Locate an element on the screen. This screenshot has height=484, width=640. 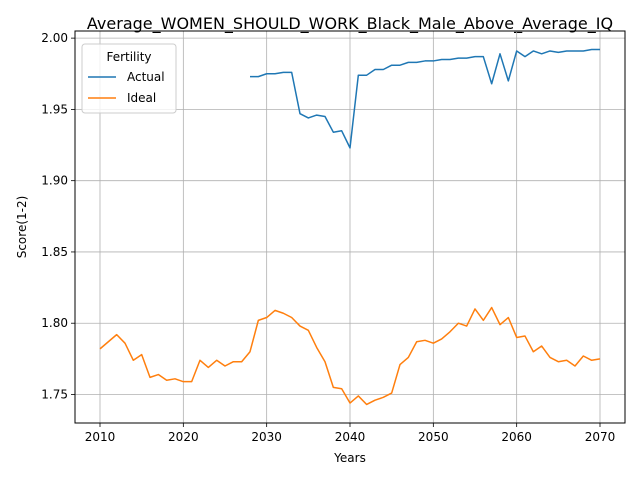
x-tick-label: 2020 is located at coordinates (183, 437).